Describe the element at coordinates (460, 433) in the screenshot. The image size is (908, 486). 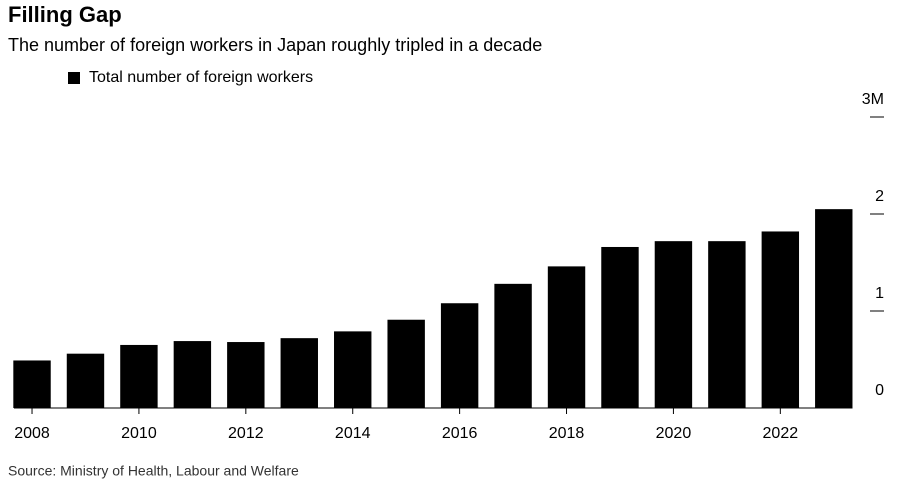
I see `x-tick-label: 2016` at that location.